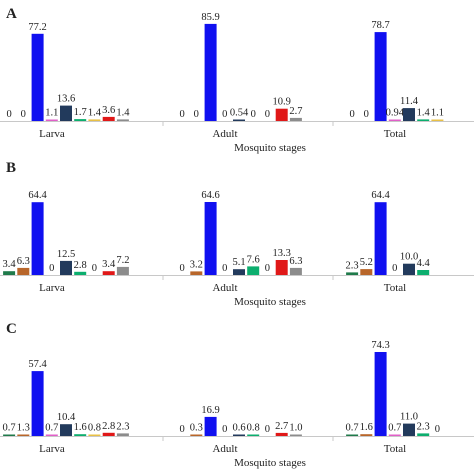  I want to click on data-label: 7.2, so click(122, 260).